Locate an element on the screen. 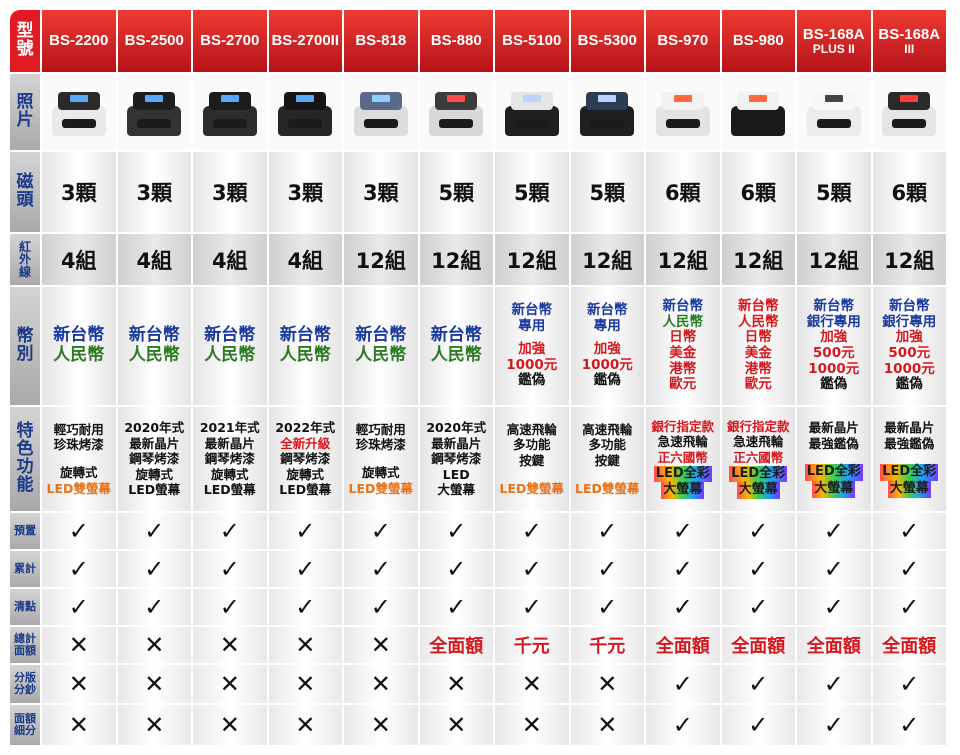 This screenshot has height=755, width=960. feature-line: 珍珠烤漆 is located at coordinates (78, 445).